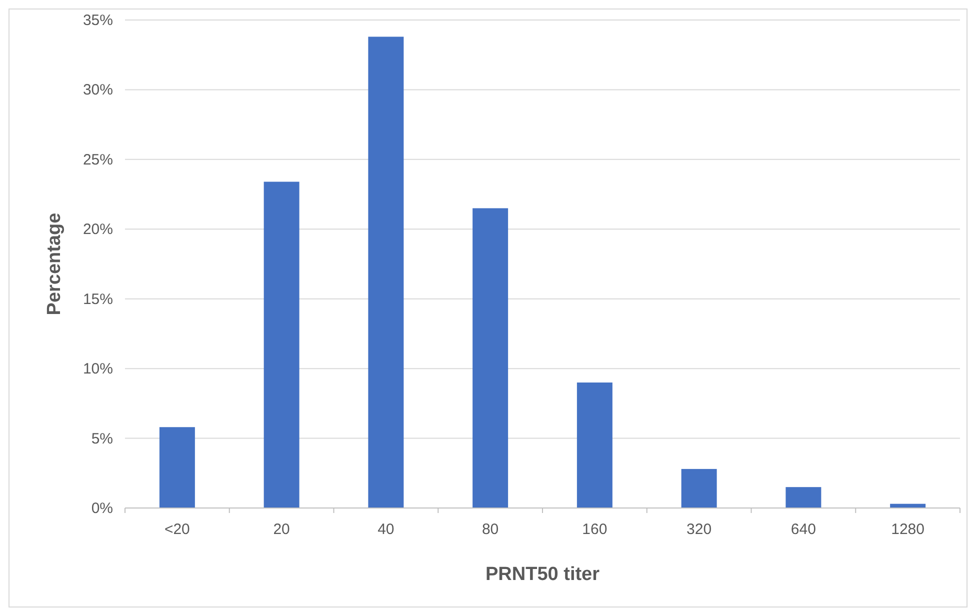 Image resolution: width=968 pixels, height=614 pixels. What do you see at coordinates (542, 574) in the screenshot?
I see `x-axis-title: PRNT50 titer` at bounding box center [542, 574].